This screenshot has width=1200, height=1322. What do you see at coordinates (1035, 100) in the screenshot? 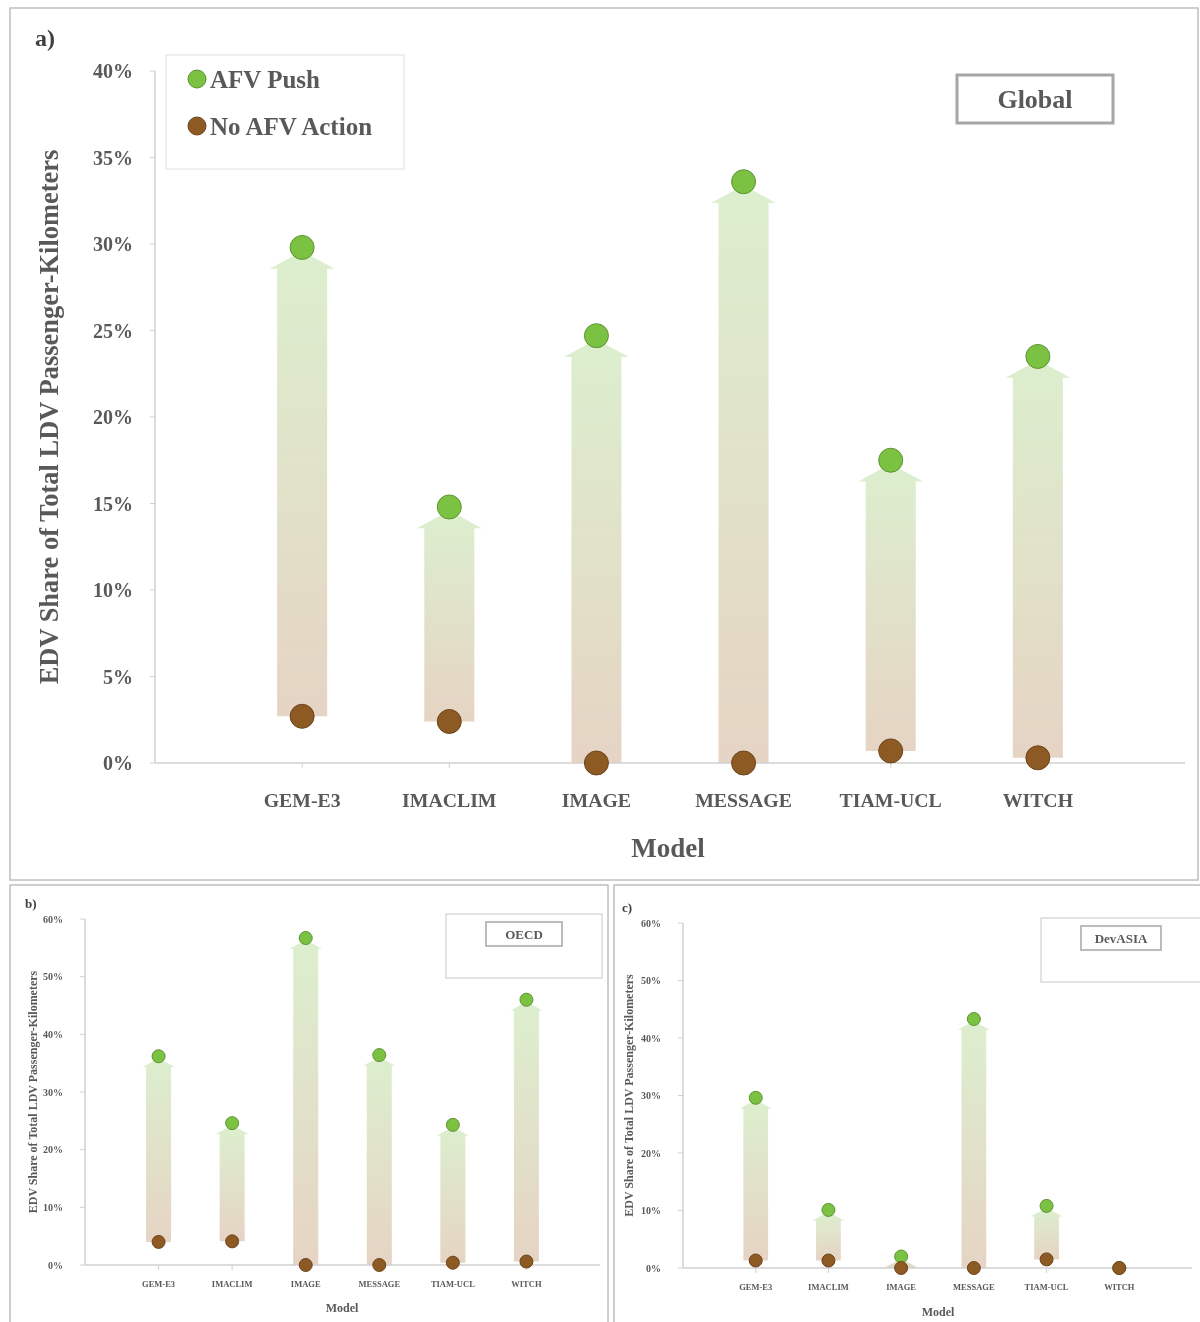
I see `text: Global` at bounding box center [1035, 100].